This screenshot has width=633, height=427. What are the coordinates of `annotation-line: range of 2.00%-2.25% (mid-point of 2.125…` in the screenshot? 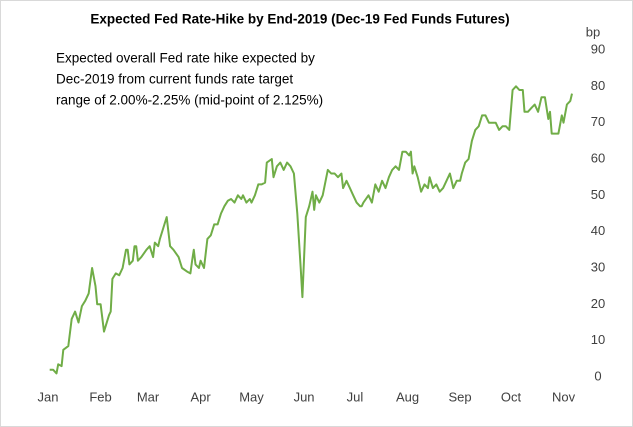 It's located at (189, 100).